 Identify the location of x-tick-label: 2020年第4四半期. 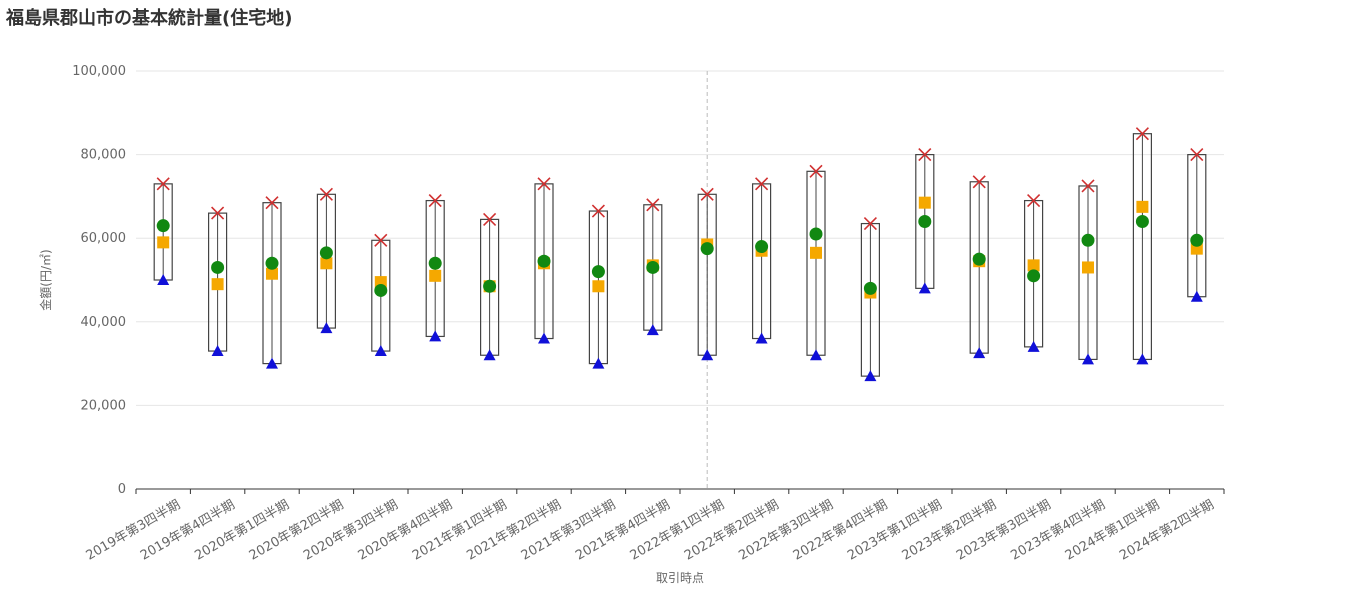
(406, 530).